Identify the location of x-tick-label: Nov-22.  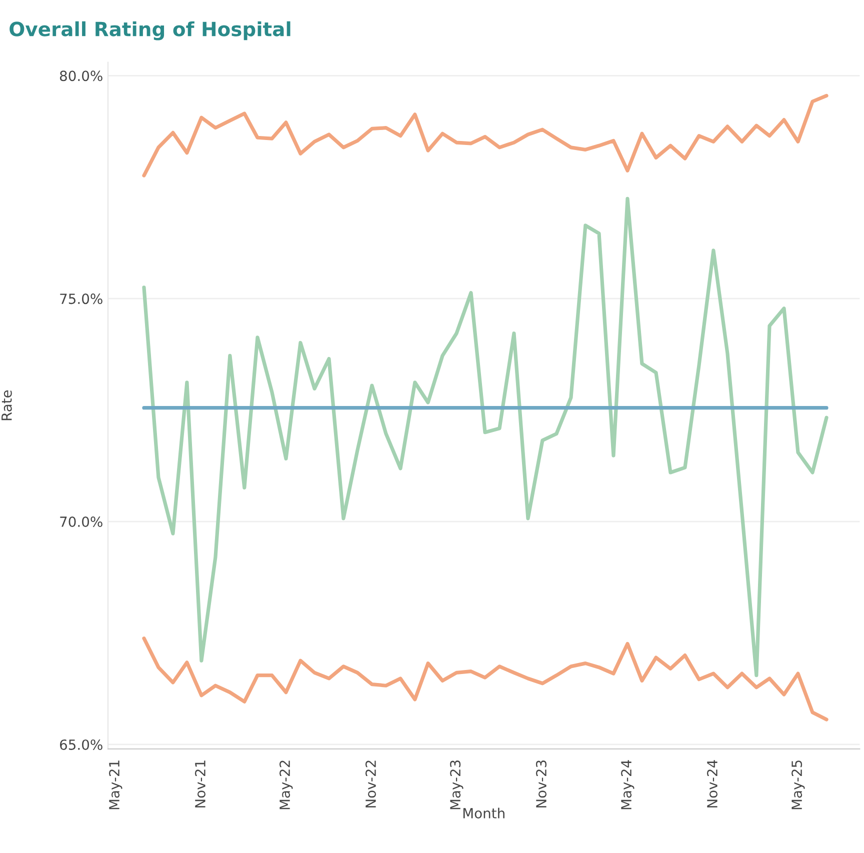
(370, 784).